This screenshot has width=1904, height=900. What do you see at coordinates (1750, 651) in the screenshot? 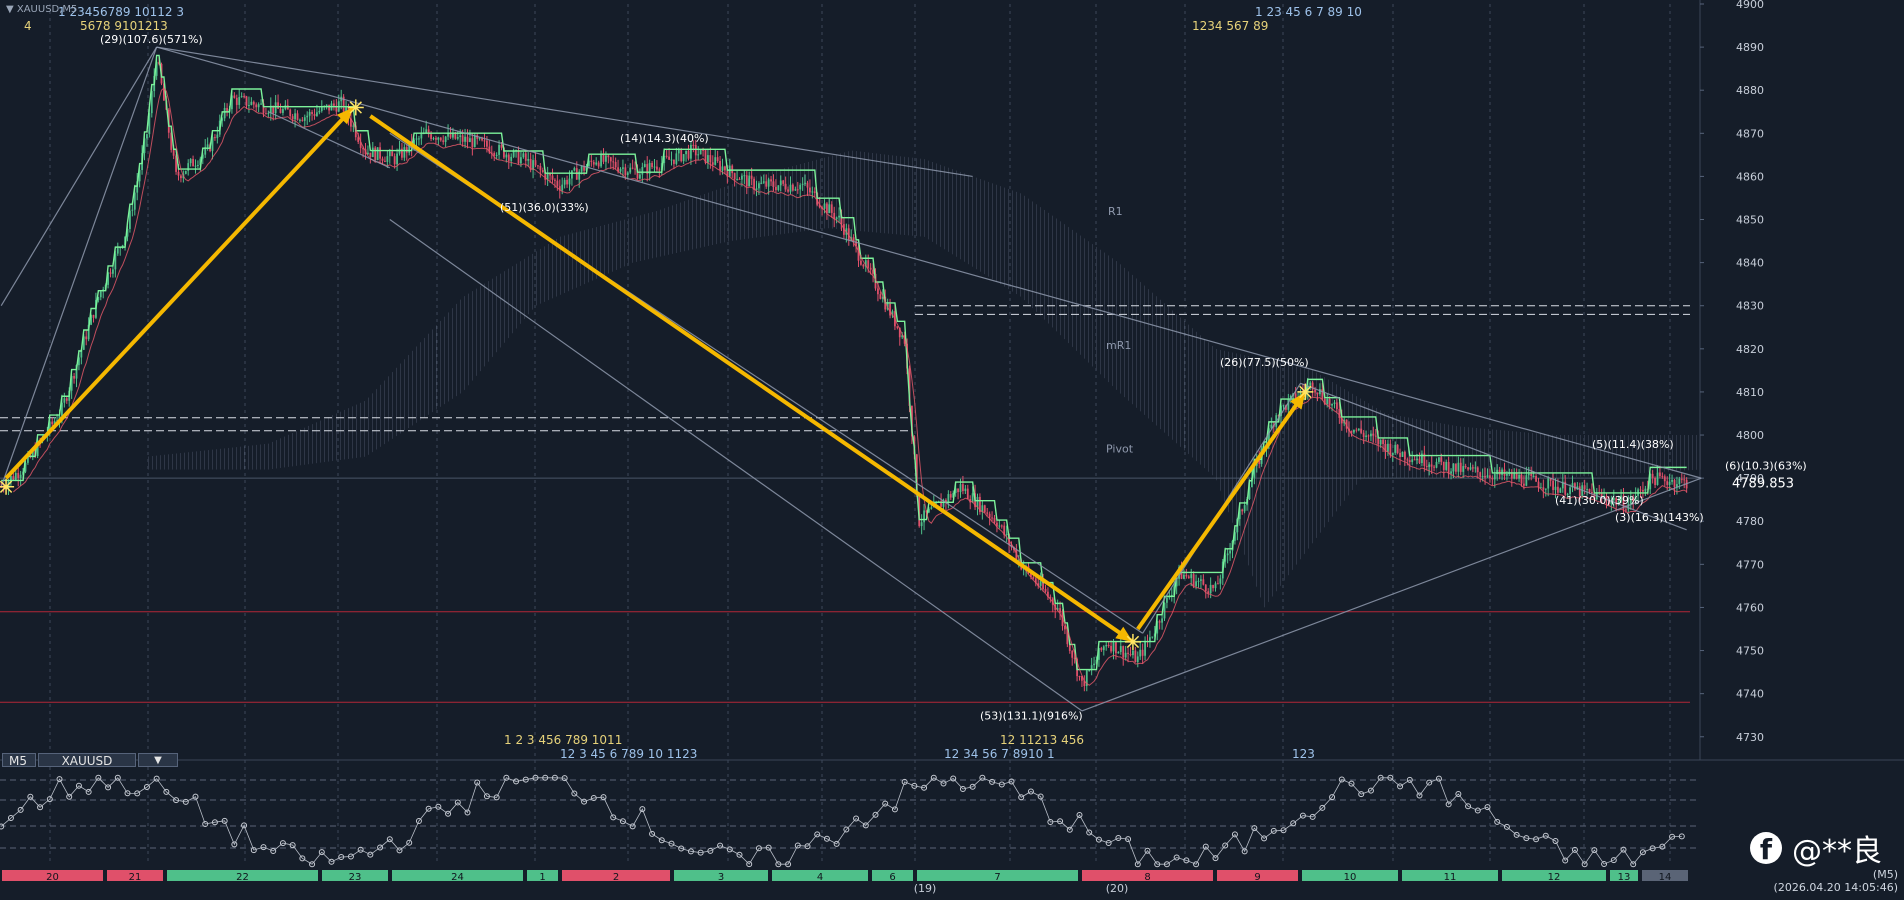
I see `y-tick-label-2: 4750` at bounding box center [1750, 651].